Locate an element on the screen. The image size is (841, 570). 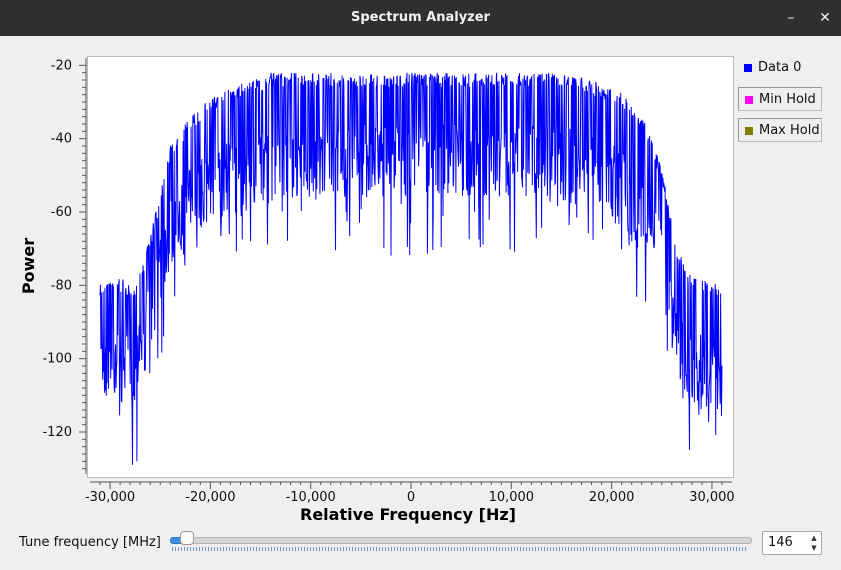
x-tick-label: -10,000 is located at coordinates (311, 497).